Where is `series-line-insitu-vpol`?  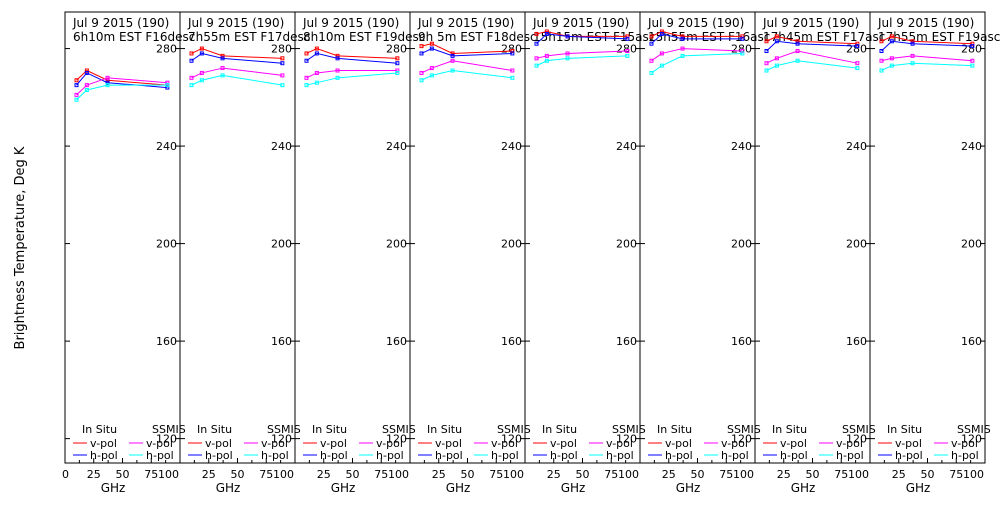 series-line-insitu-vpol is located at coordinates (122, 77).